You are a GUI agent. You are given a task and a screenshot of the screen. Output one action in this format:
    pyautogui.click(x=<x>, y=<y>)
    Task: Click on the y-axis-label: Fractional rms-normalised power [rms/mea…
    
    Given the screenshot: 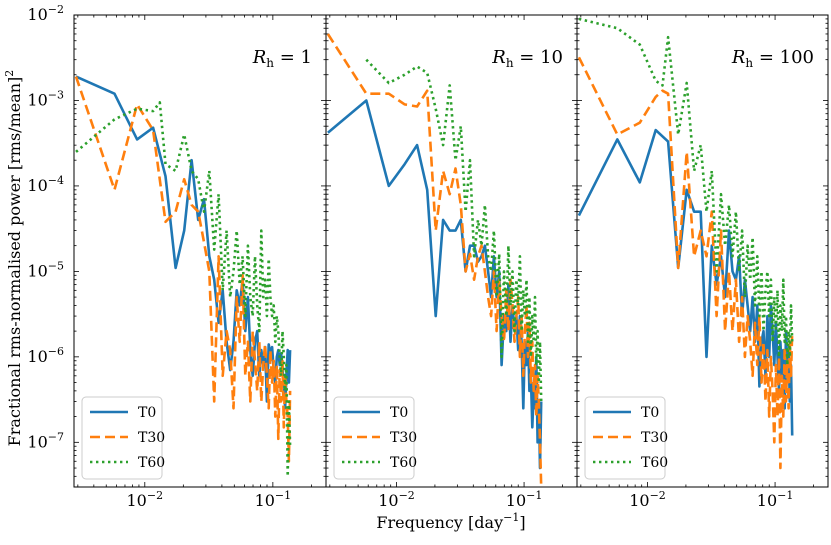 What is the action you would take?
    pyautogui.click(x=13, y=258)
    